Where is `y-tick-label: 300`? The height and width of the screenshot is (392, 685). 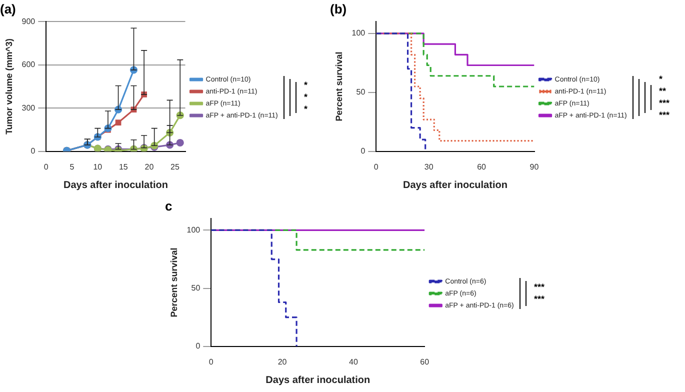 y-tick-label: 300 is located at coordinates (29, 107).